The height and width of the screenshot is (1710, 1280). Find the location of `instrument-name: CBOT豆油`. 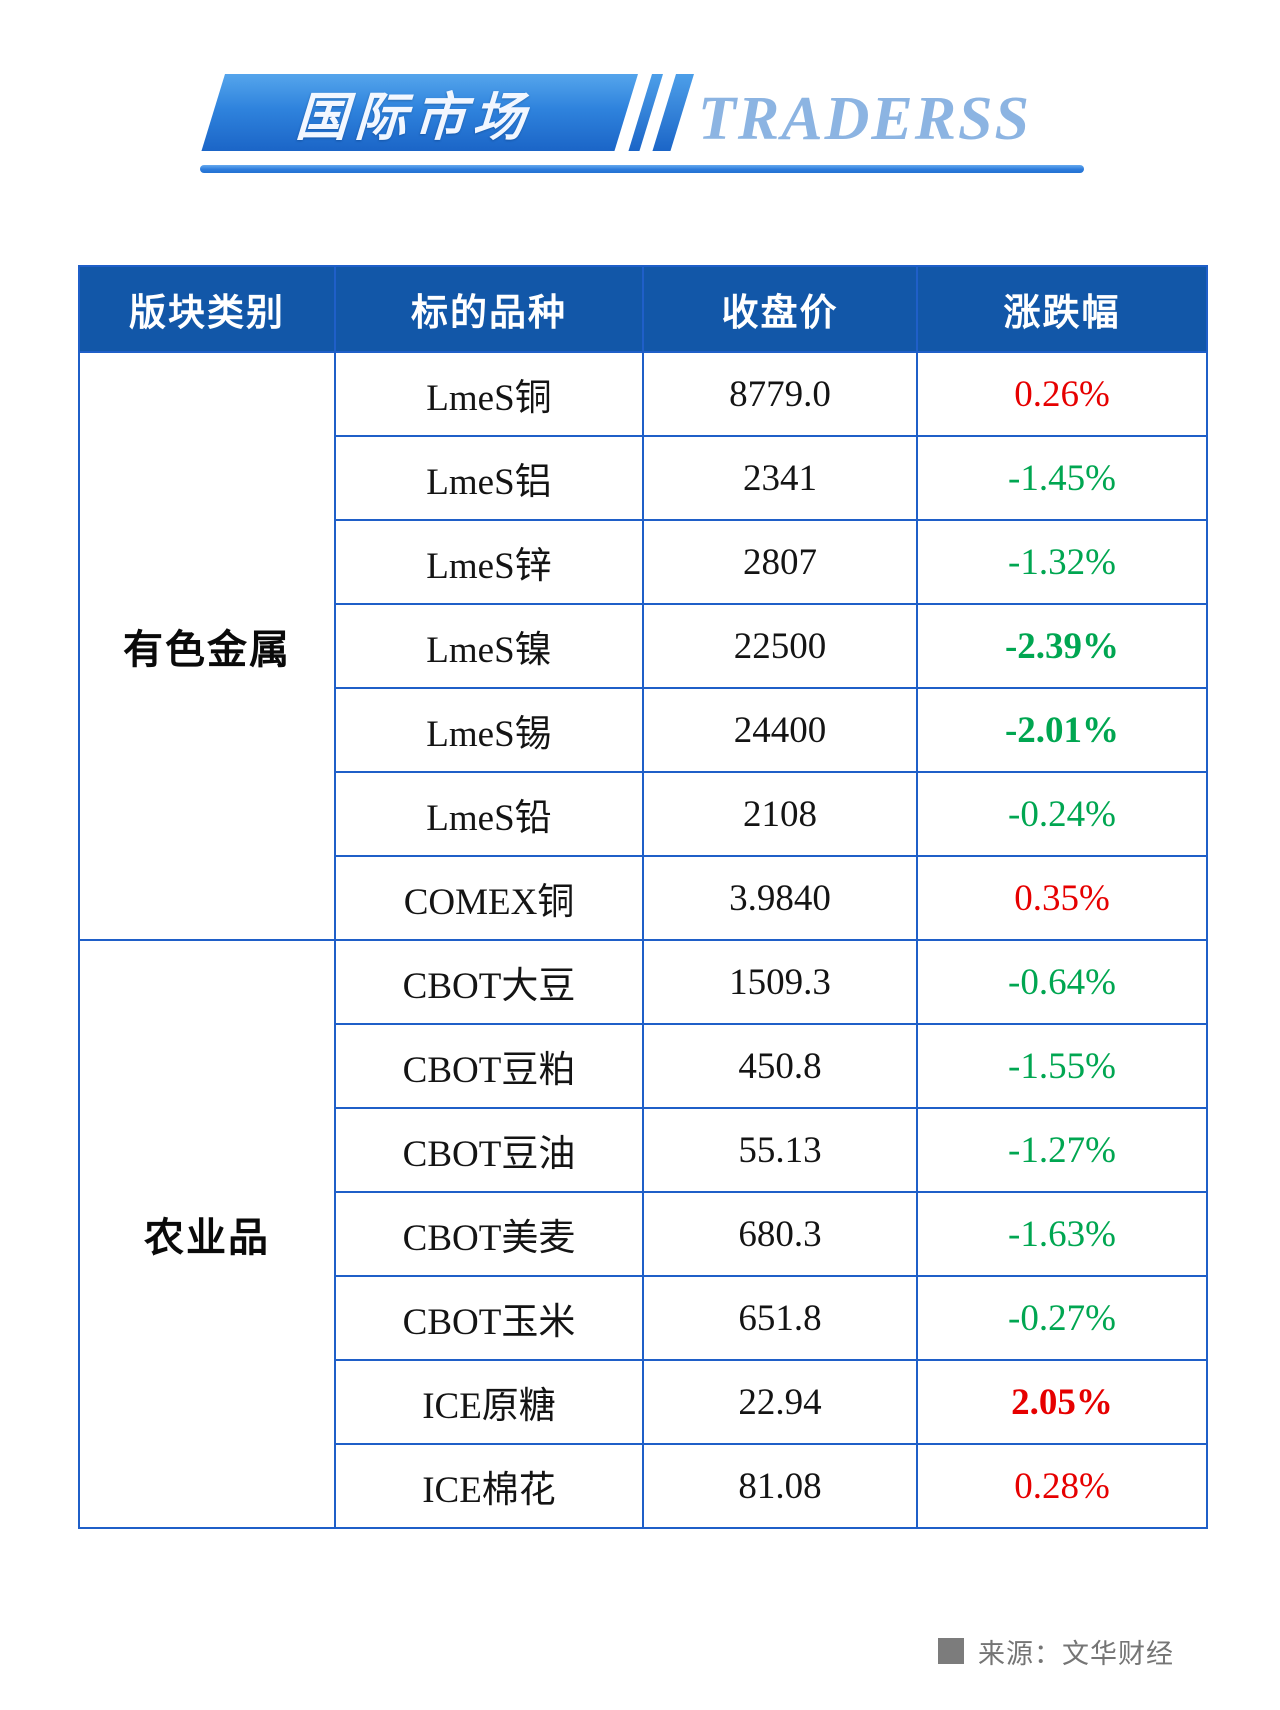

instrument-name: CBOT豆油 is located at coordinates (489, 1150).